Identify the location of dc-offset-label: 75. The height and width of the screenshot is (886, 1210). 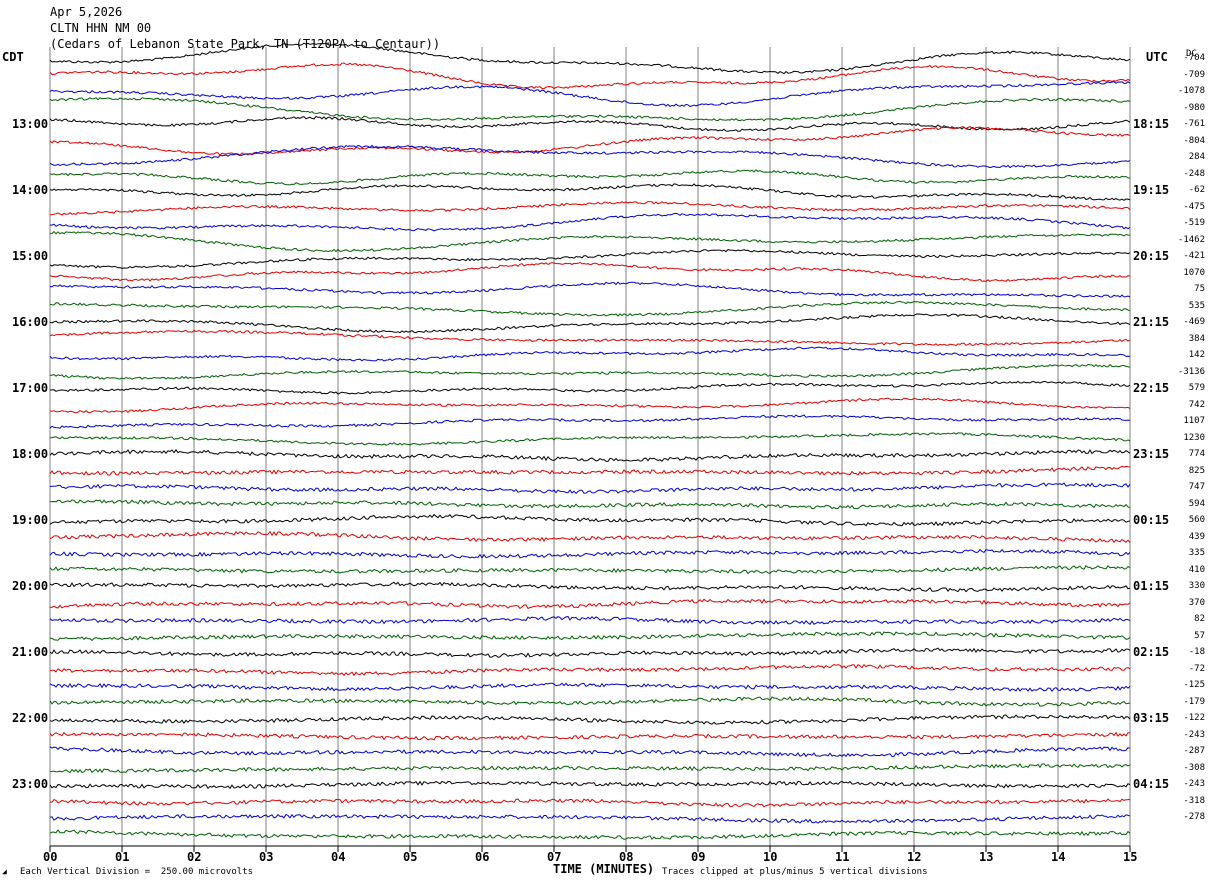
(1199, 289).